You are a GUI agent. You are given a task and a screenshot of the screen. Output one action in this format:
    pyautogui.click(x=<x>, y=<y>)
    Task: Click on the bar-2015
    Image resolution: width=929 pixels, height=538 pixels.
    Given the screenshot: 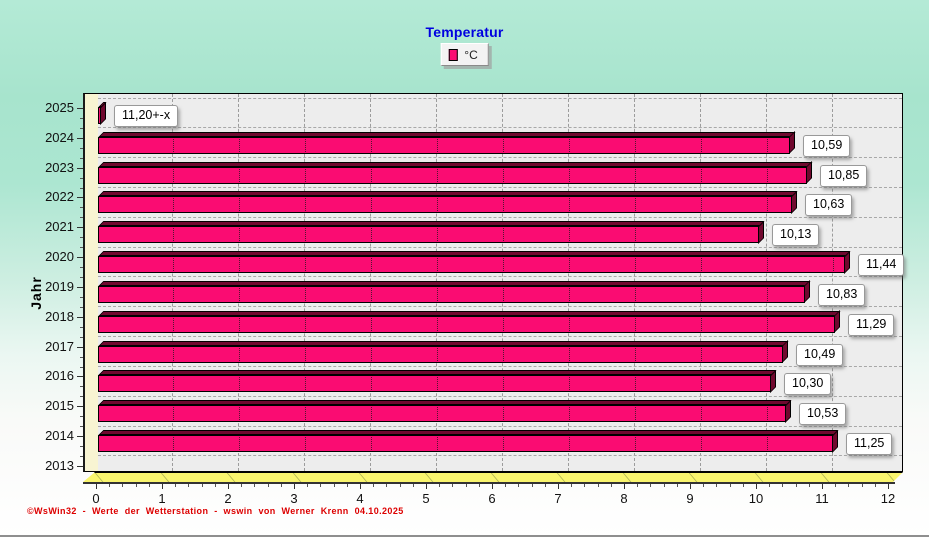 What is the action you would take?
    pyautogui.click(x=446, y=411)
    